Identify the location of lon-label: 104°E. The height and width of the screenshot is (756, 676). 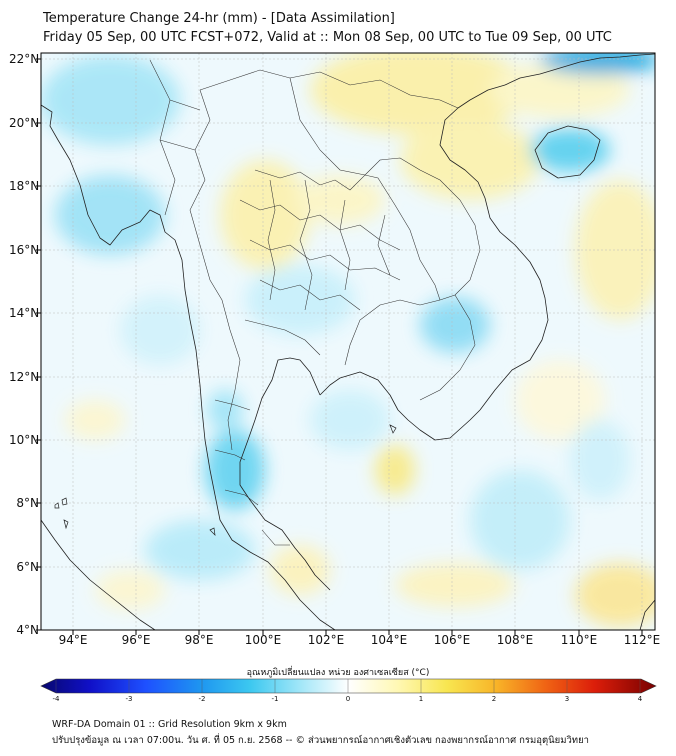
(389, 640).